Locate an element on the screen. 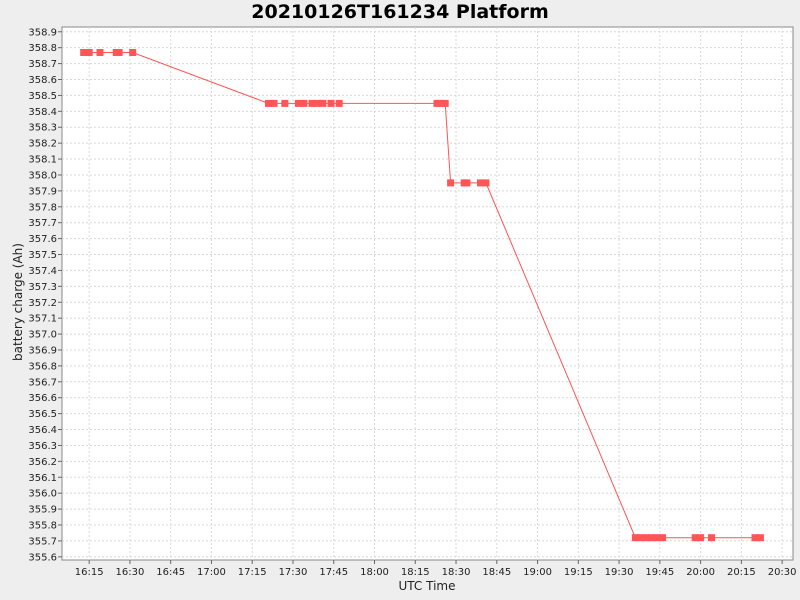 This screenshot has height=600, width=800. x-tick-label: 18:45 is located at coordinates (496, 572).